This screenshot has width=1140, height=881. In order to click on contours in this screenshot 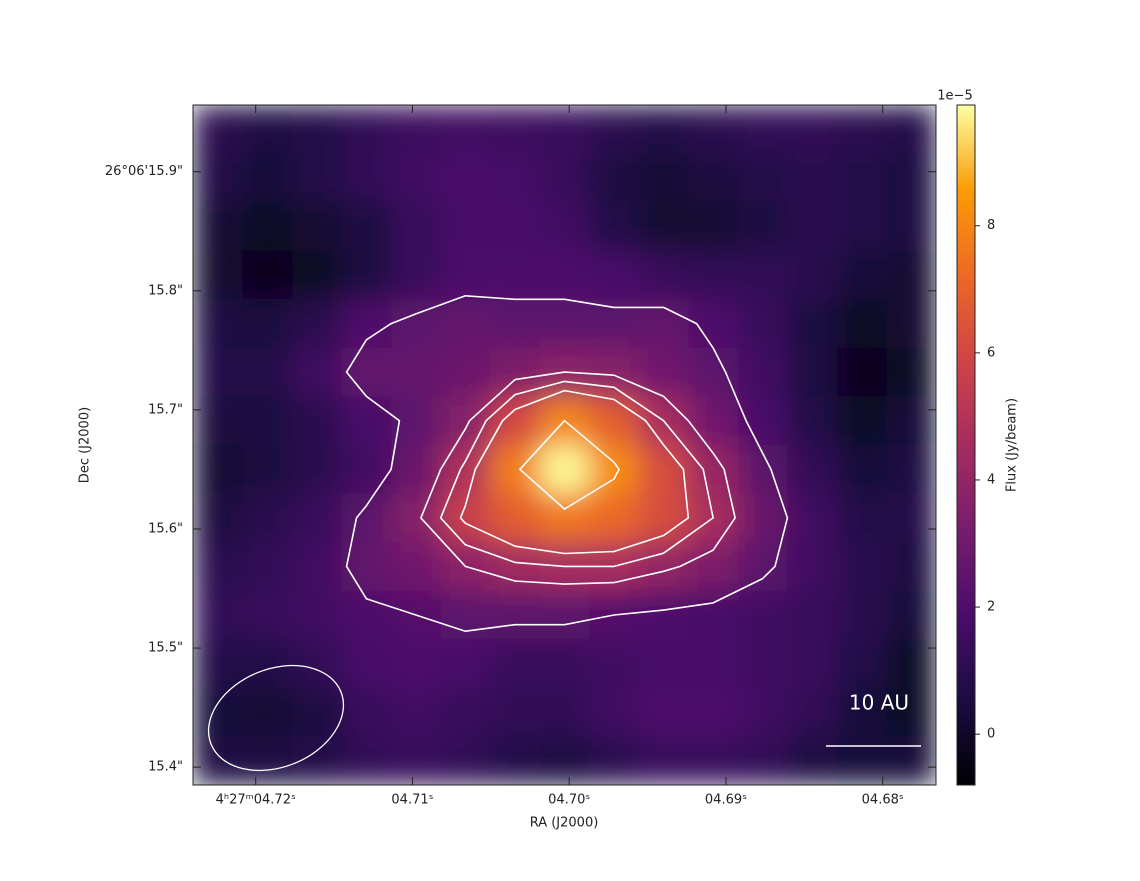, I will do `click(567, 463)`.